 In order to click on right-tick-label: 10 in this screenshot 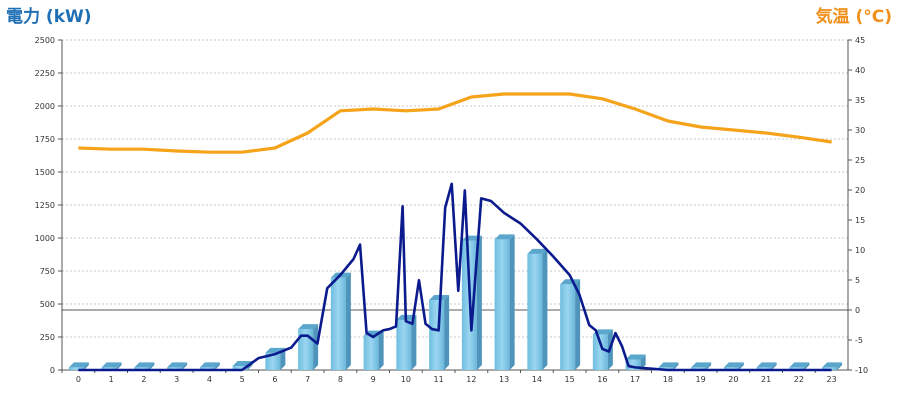, I will do `click(860, 250)`.